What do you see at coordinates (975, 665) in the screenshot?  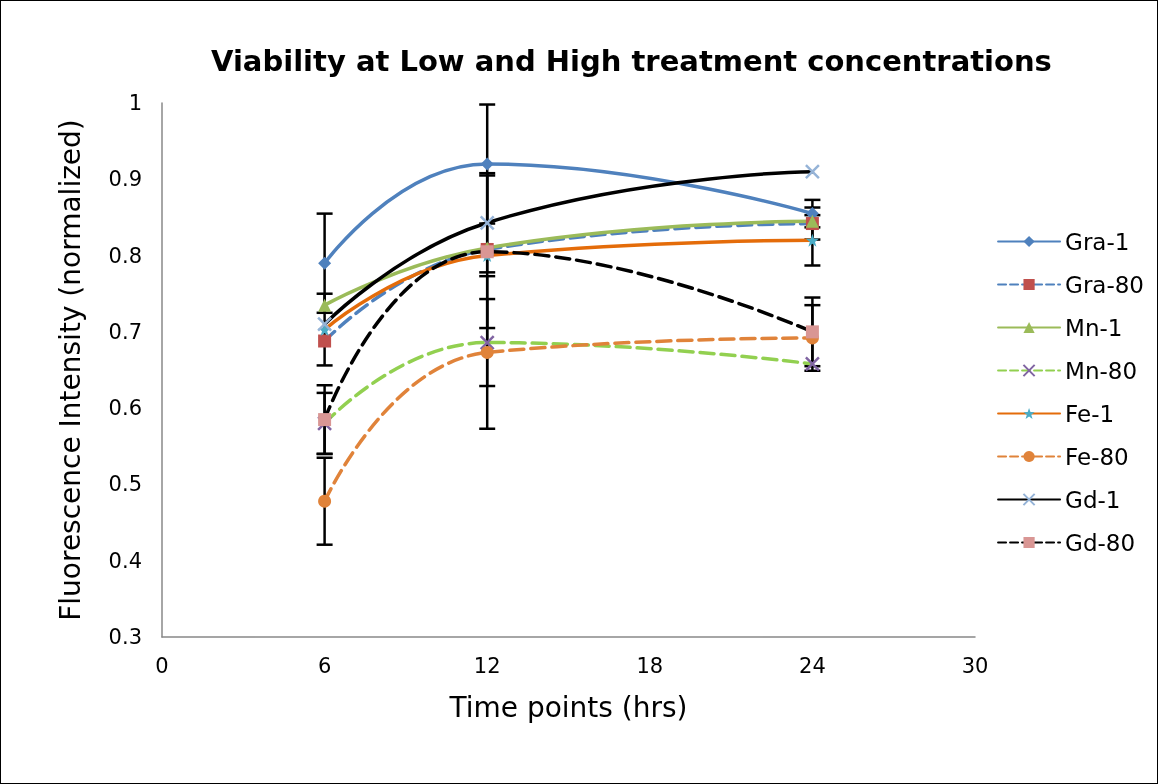 I see `x-tick-label: 30` at bounding box center [975, 665].